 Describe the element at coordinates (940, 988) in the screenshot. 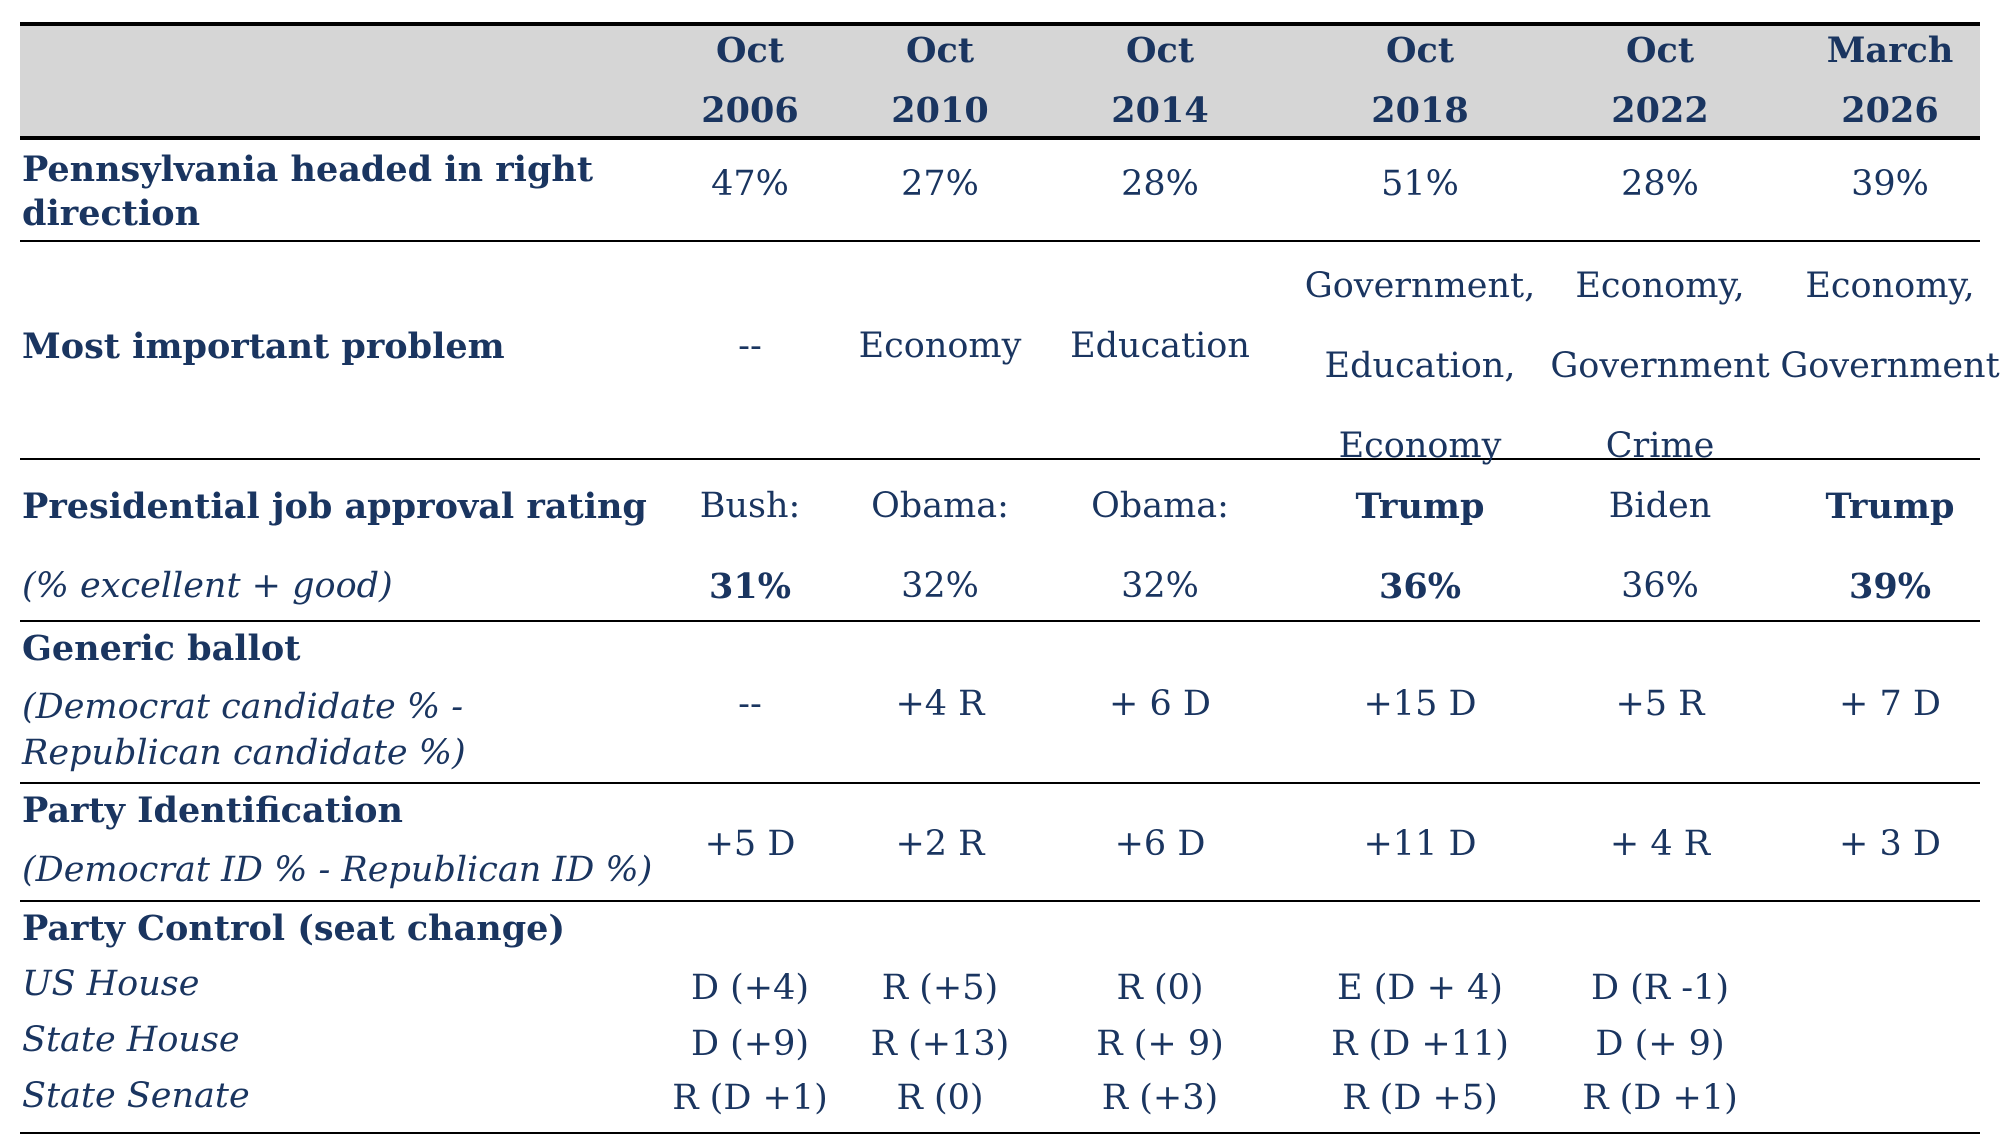

I see `value-cell: R (+5)` at that location.